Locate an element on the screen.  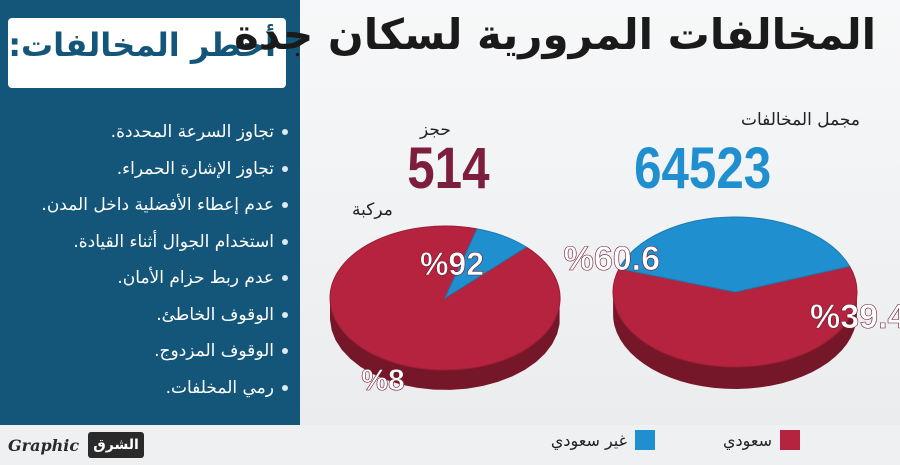
legend-swatch-non-saudi is located at coordinates (645, 440).